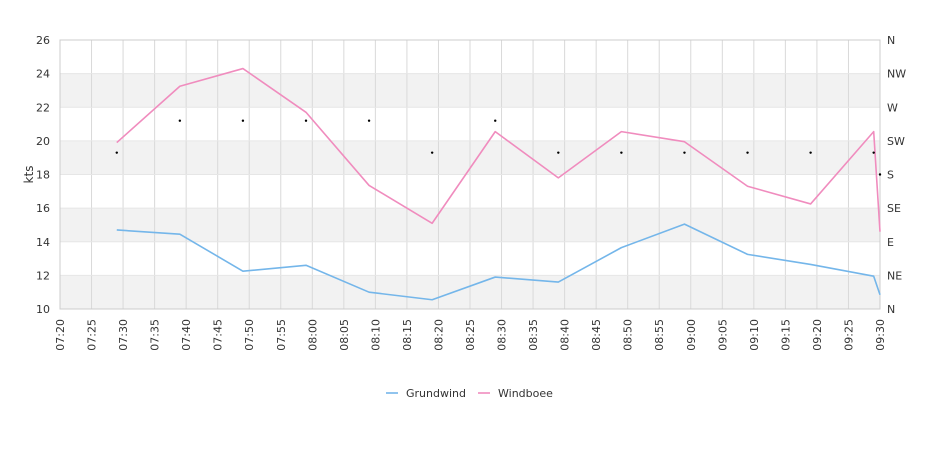  Describe the element at coordinates (43, 107) in the screenshot. I see `y-tick-label: 22` at that location.